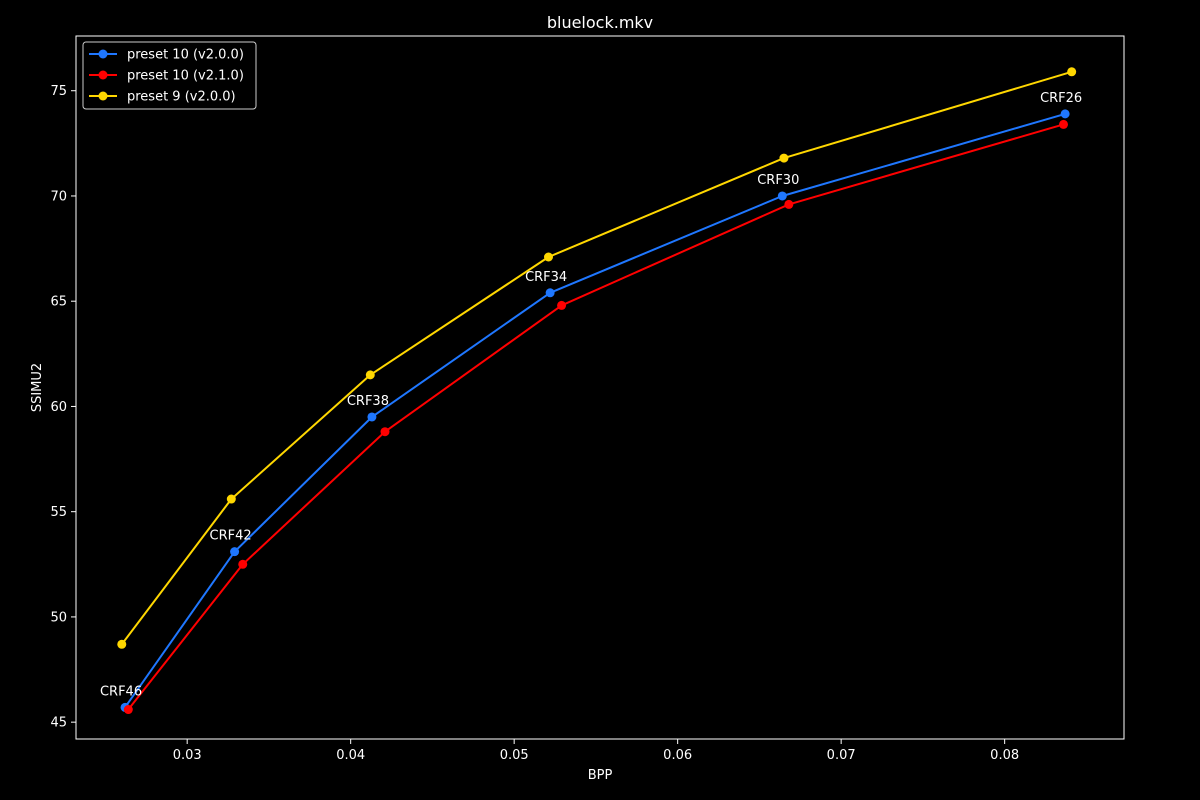 Image resolution: width=1200 pixels, height=800 pixels. Describe the element at coordinates (58, 91) in the screenshot. I see `y-tick-label: 75` at that location.